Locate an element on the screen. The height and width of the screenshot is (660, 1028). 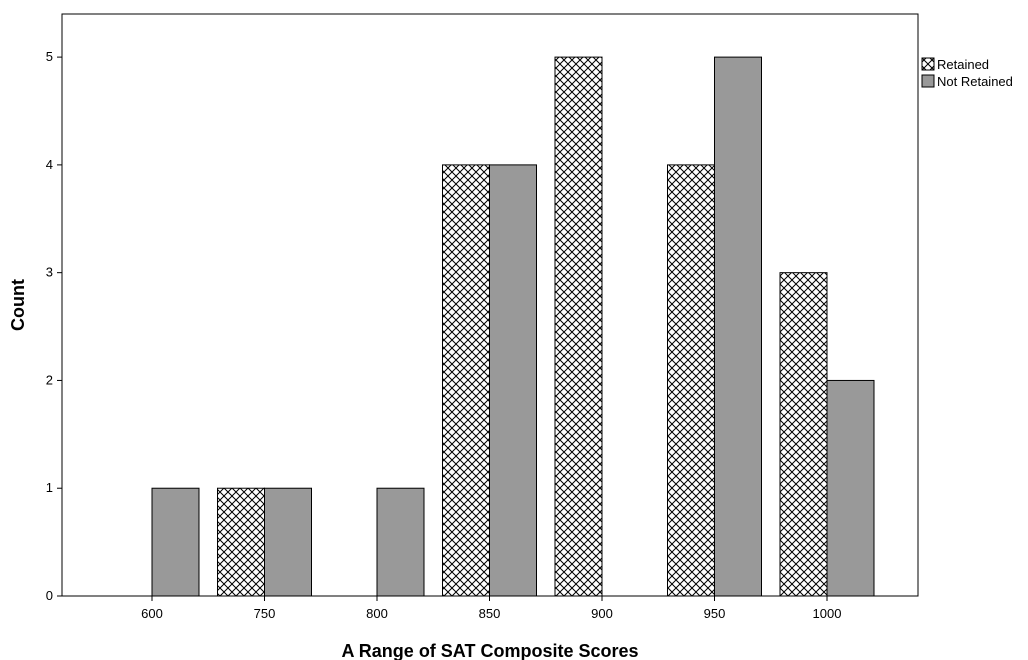
x-axis: 600 750 800 850 900 950 1000 is located at coordinates (491, 608).